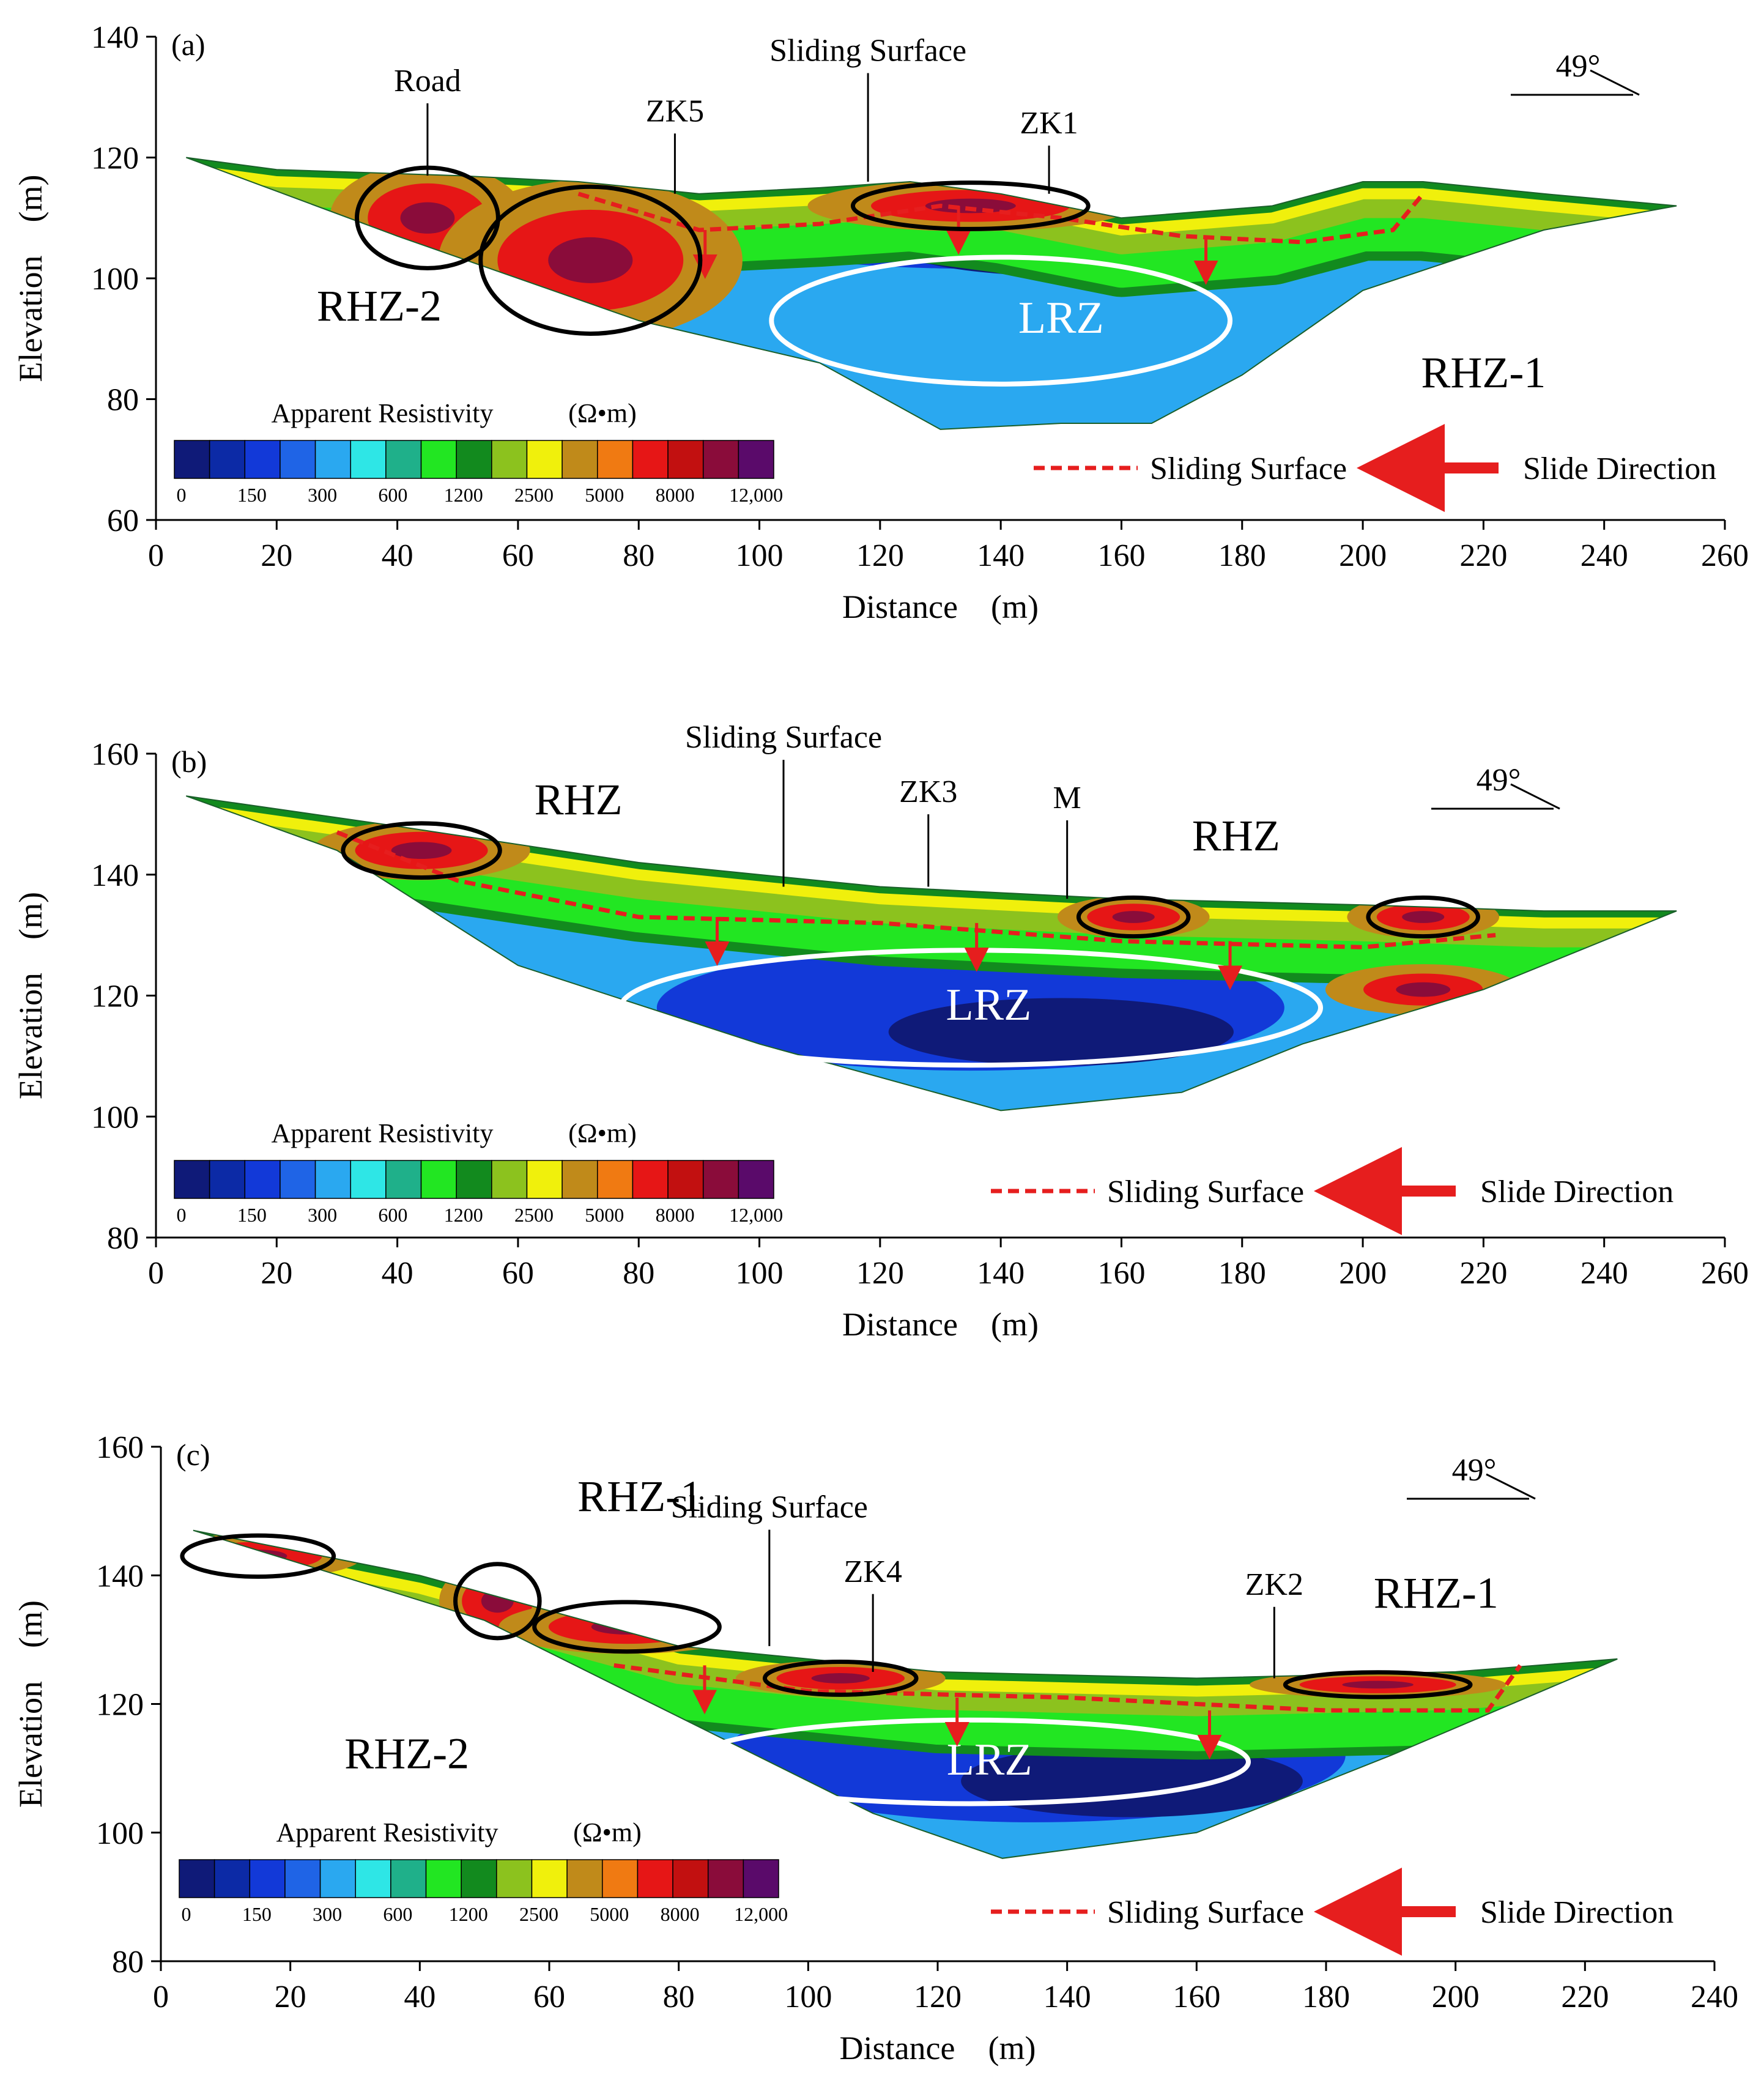  I want to click on y-tick-label: 60, so click(123, 520).